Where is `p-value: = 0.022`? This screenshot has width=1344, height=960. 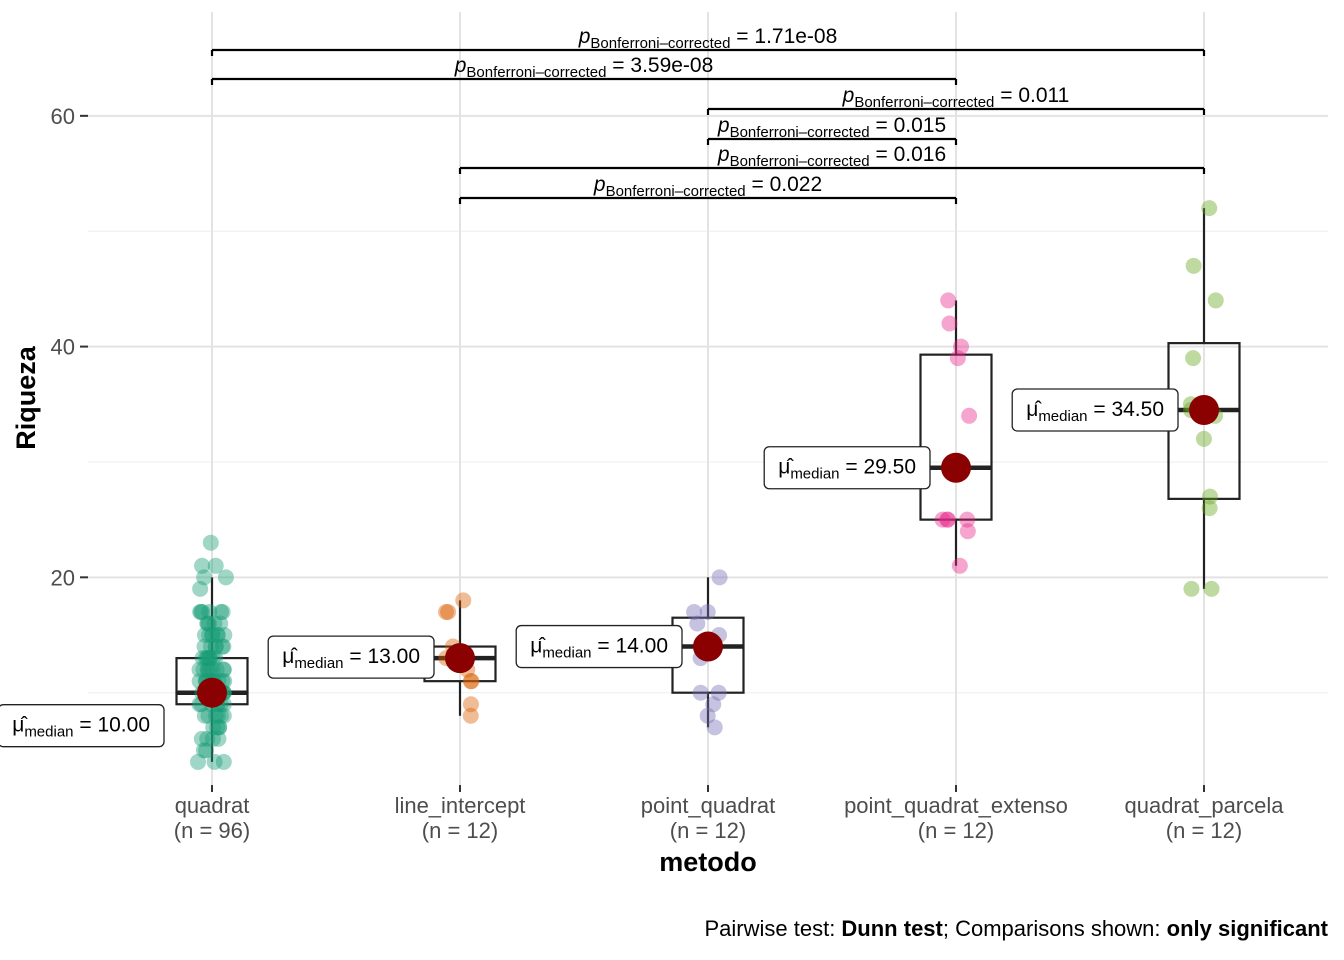
p-value: = 0.022 is located at coordinates (784, 184).